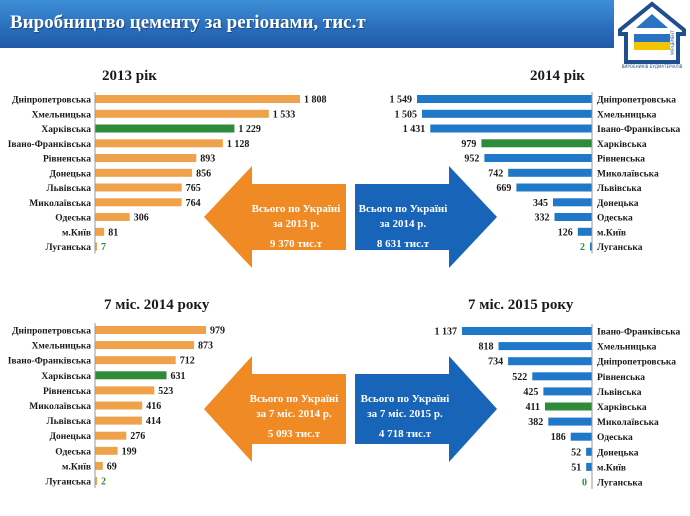 The width and height of the screenshot is (690, 516). I want to click on value-label: 765, so click(193, 188).